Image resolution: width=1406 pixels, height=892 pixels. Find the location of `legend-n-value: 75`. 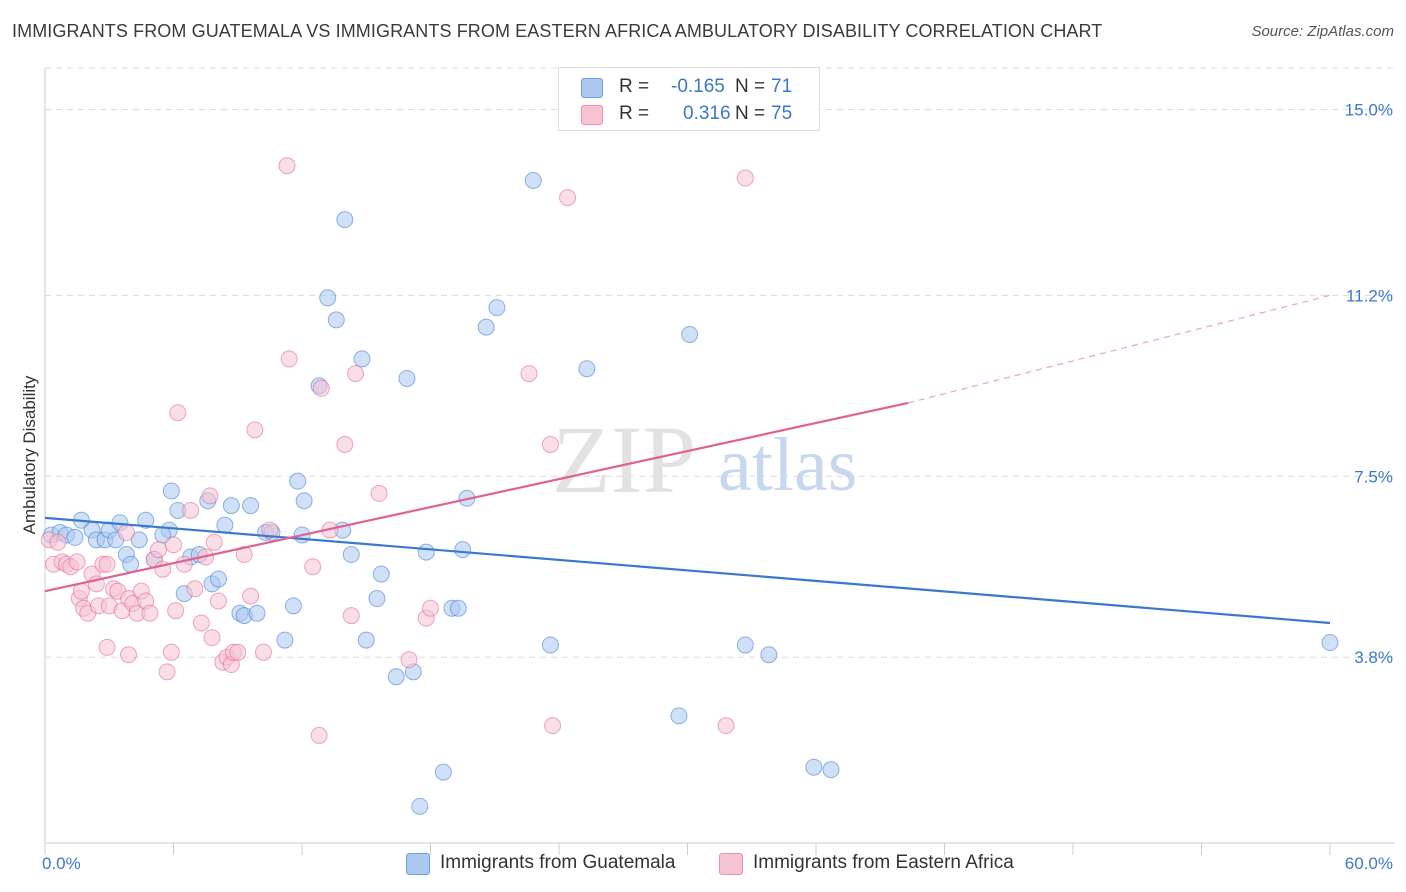

legend-n-value: 75 is located at coordinates (782, 113).